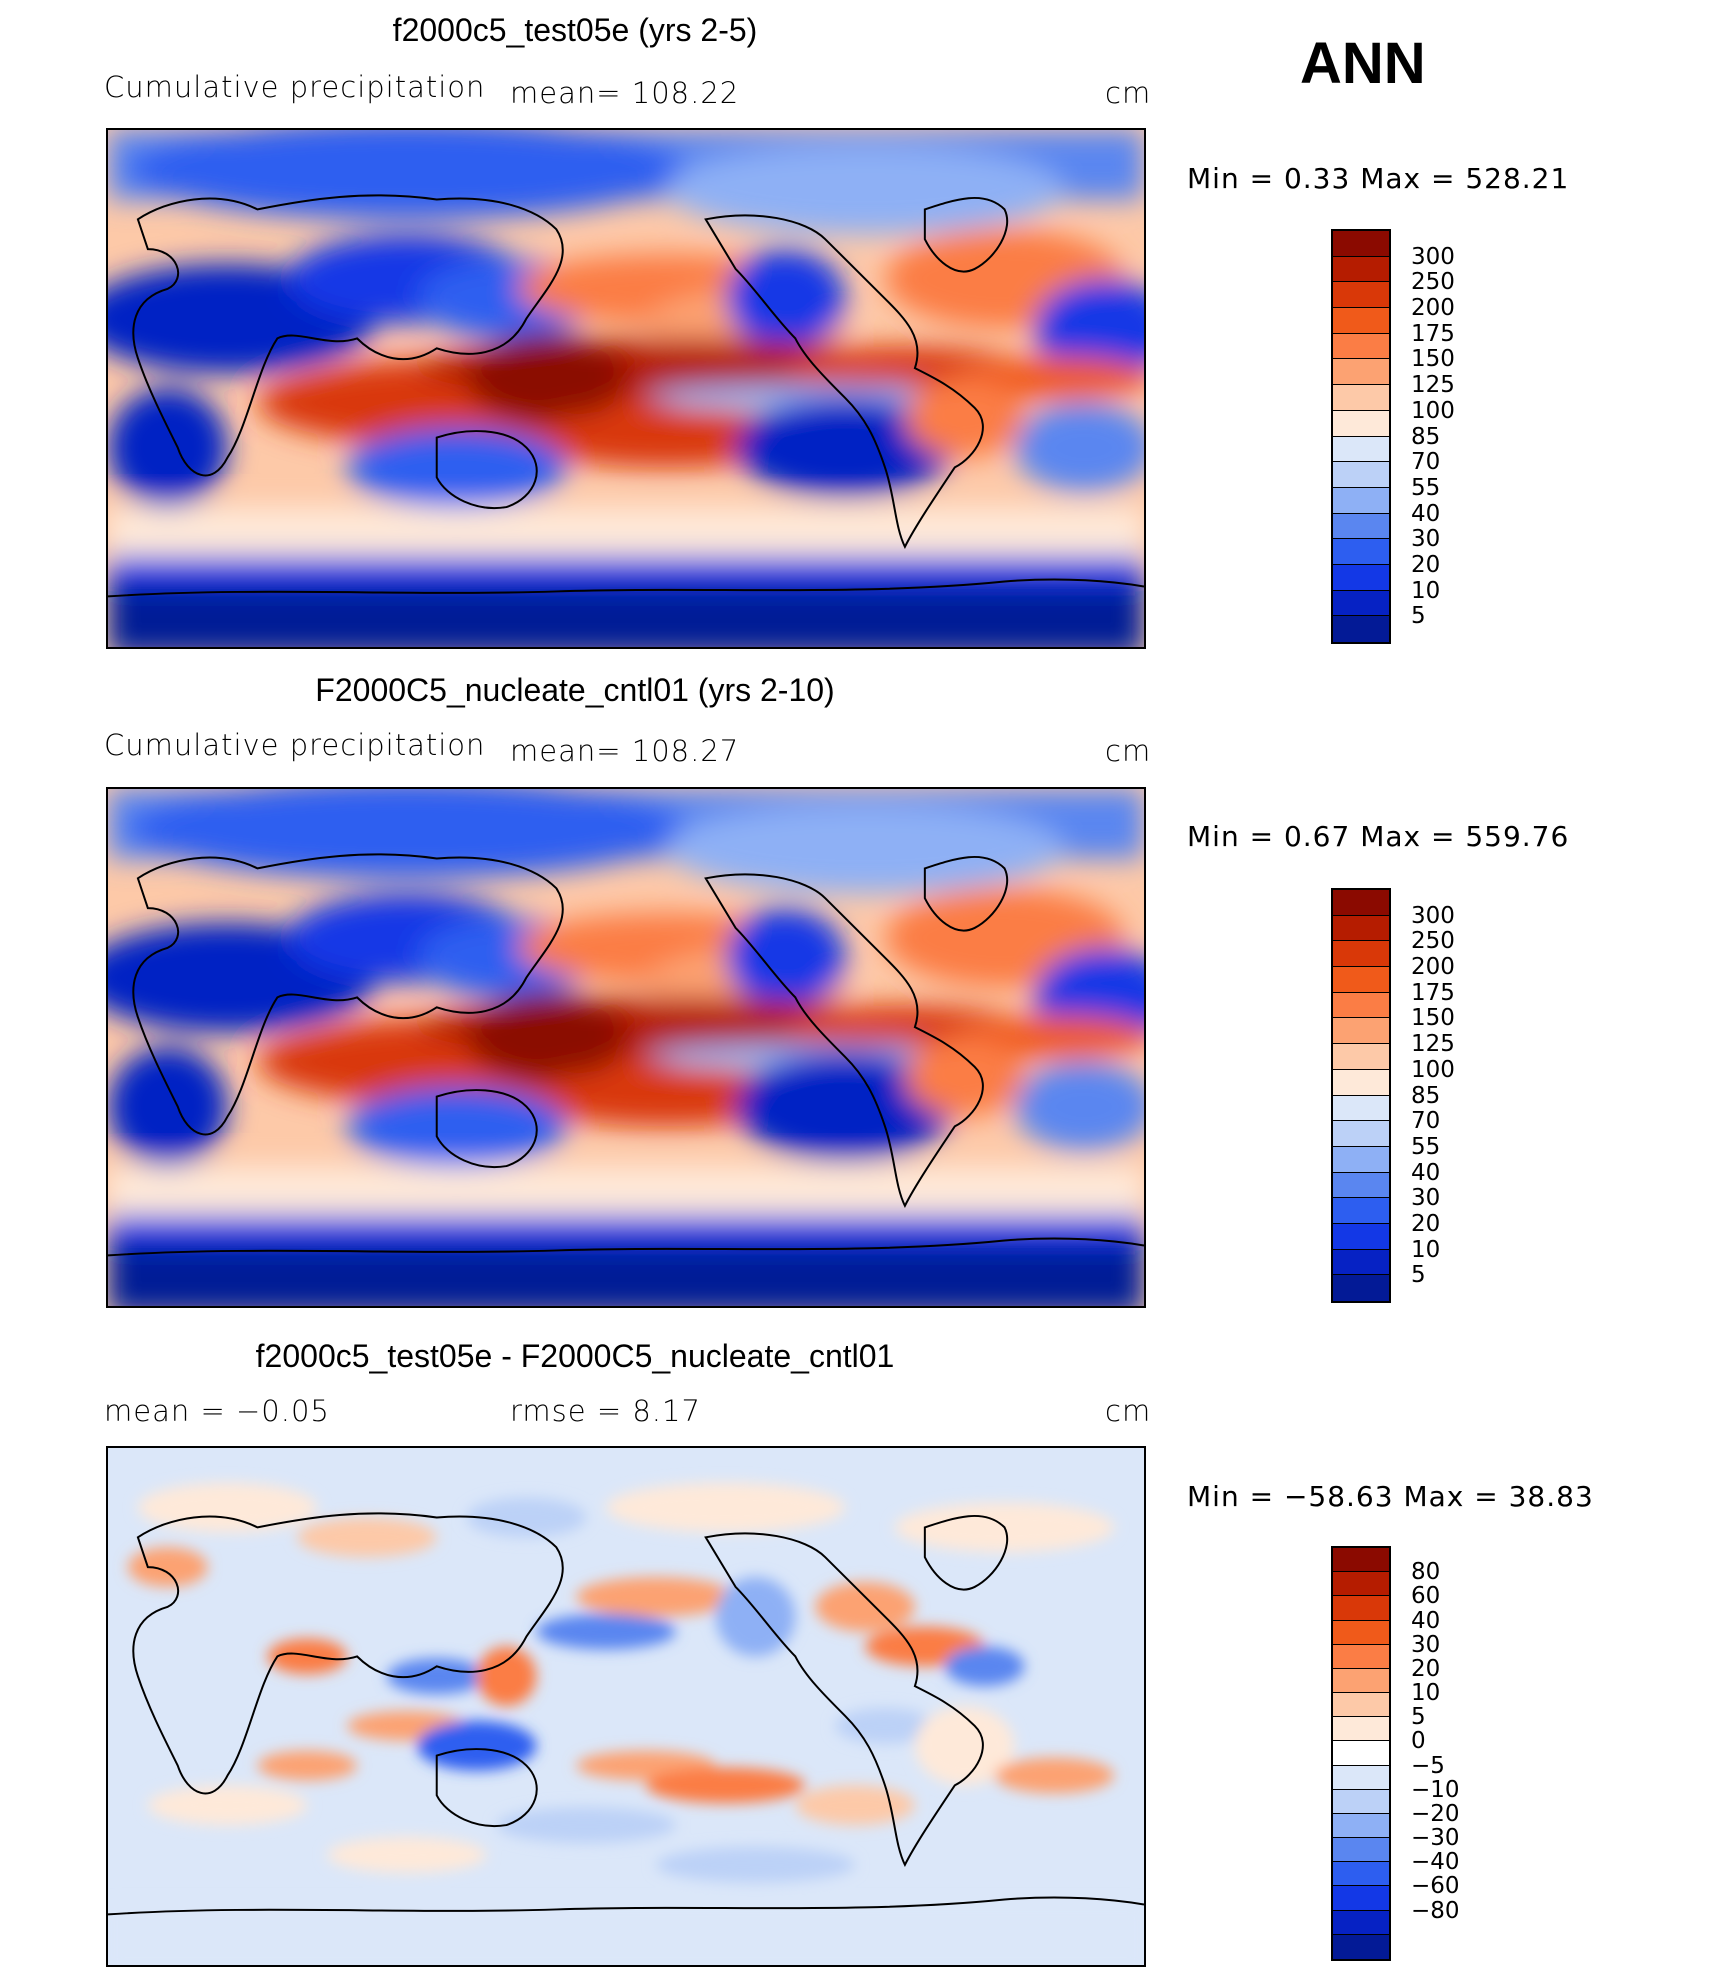  What do you see at coordinates (1363, 63) in the screenshot?
I see `season-label: ANN` at bounding box center [1363, 63].